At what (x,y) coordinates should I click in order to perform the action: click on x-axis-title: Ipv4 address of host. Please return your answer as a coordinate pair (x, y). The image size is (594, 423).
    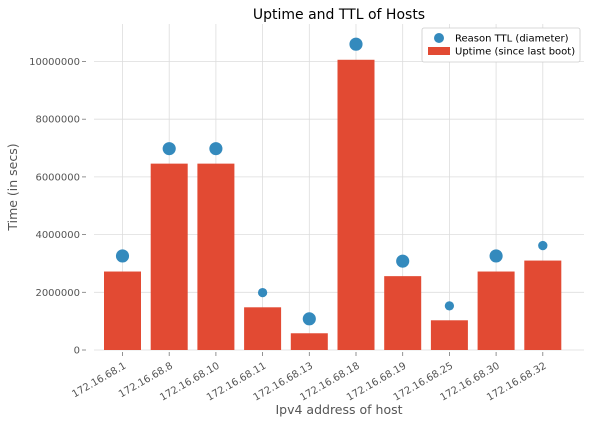
    Looking at the image, I should click on (338, 409).